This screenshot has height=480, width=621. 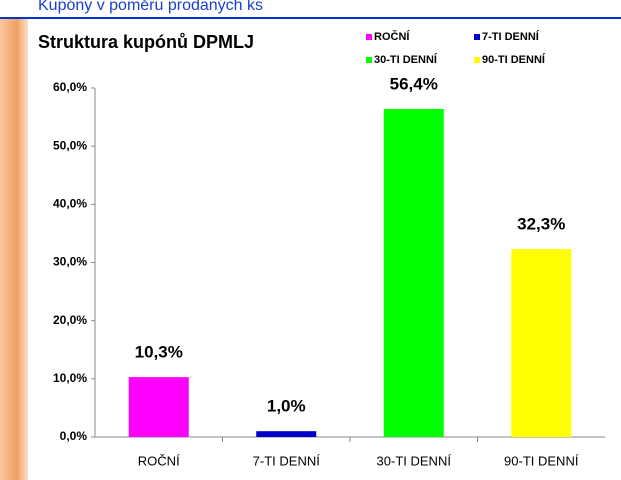 I want to click on y-tick-label: 40,0%, so click(x=70, y=204).